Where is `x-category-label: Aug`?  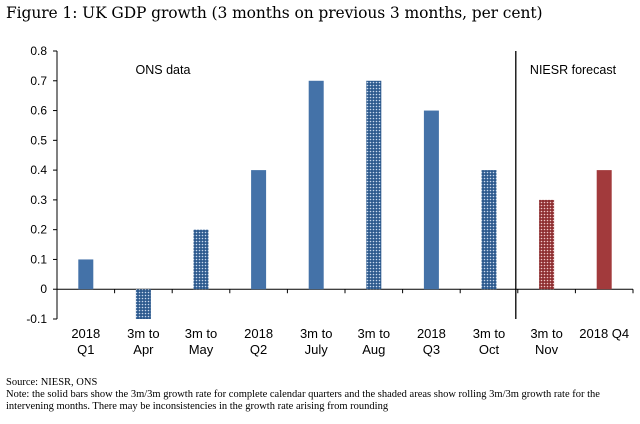
x-category-label: Aug is located at coordinates (373, 349).